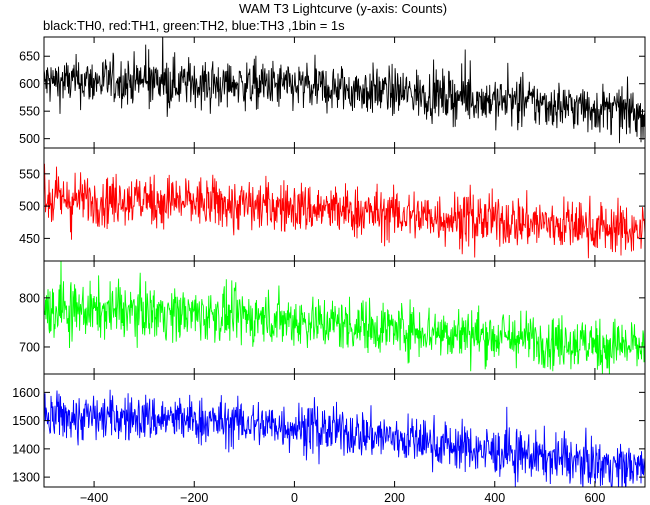  Describe the element at coordinates (29, 84) in the screenshot. I see `y-tick-label: 600` at that location.